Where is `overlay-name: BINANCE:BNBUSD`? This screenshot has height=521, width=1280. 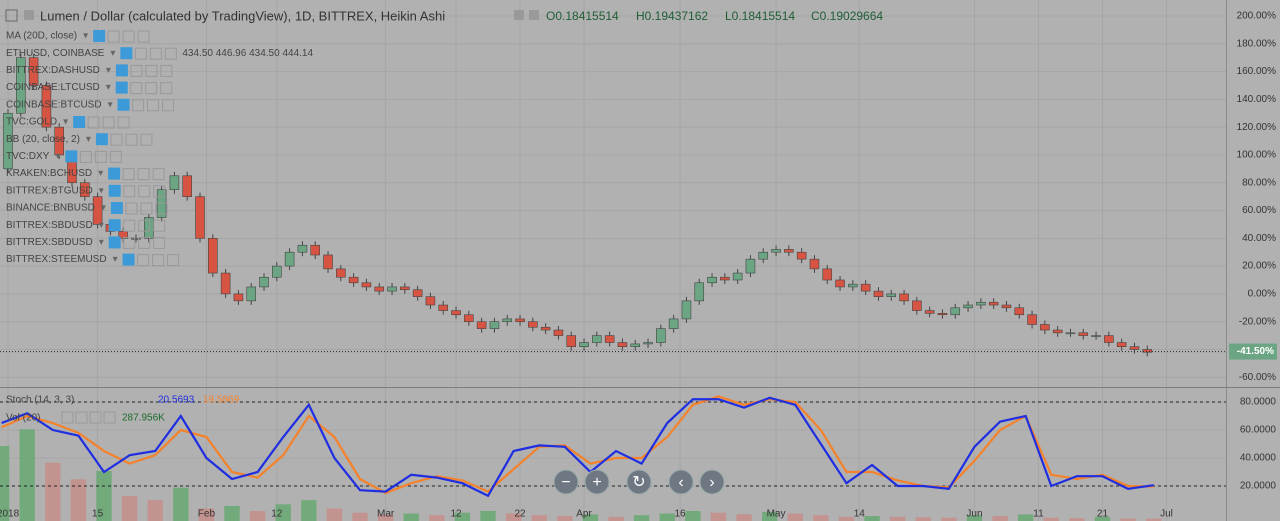
overlay-name: BINANCE:BNBUSD is located at coordinates (50, 208).